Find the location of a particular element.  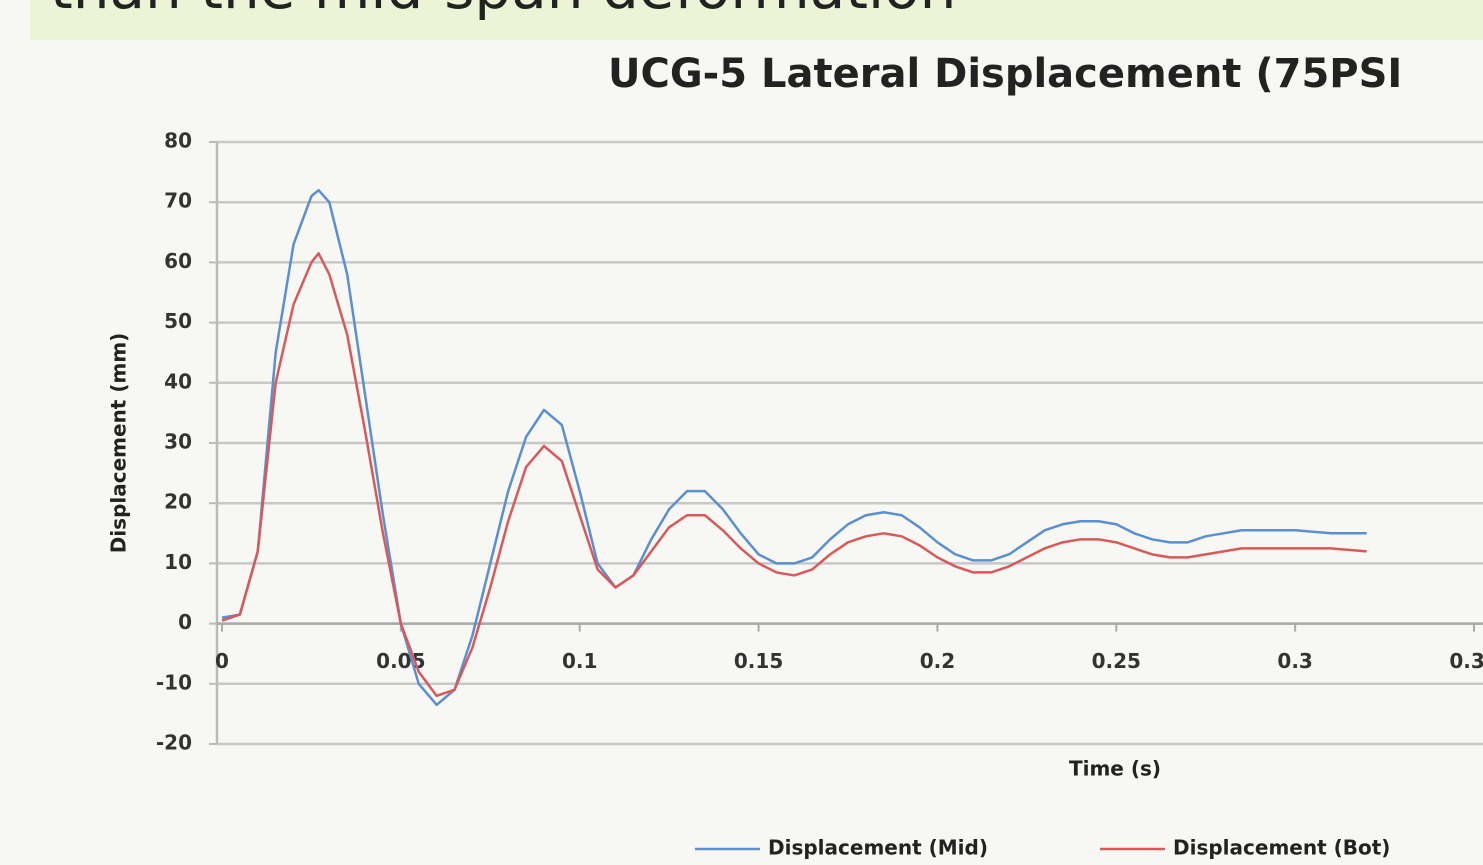

x-tick-label: 0.1 is located at coordinates (579, 661).